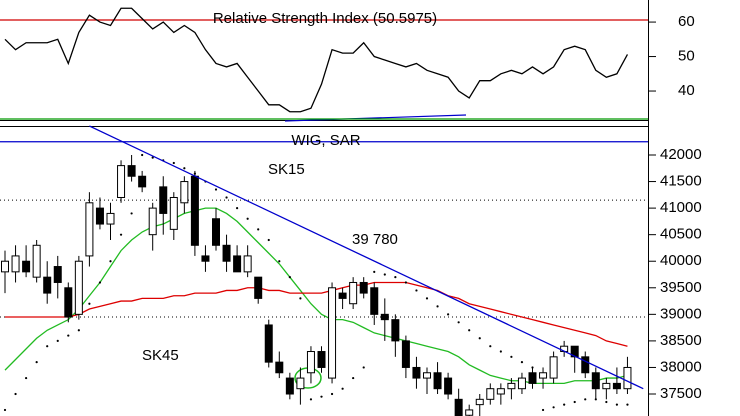 This screenshot has height=416, width=740. Describe the element at coordinates (681, 393) in the screenshot. I see `y-tick-label: 37500` at that location.